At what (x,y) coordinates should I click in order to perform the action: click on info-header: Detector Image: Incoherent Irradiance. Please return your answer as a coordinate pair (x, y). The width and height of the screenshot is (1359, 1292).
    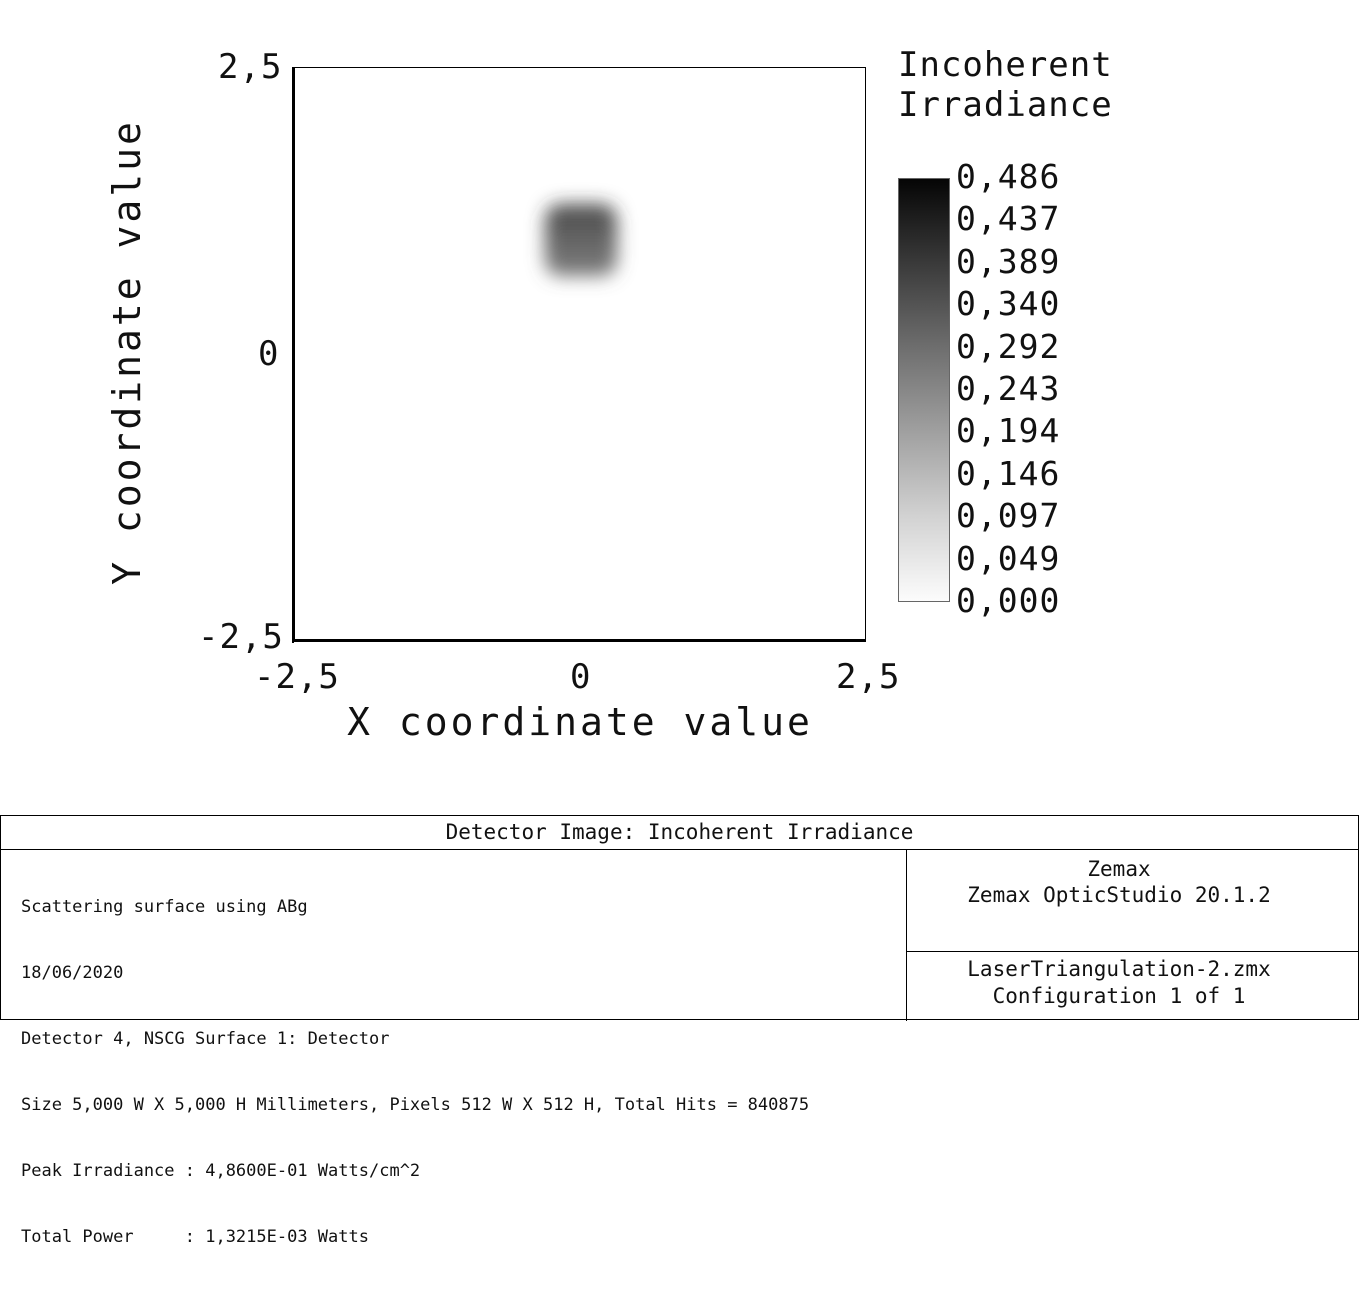
    Looking at the image, I should click on (679, 833).